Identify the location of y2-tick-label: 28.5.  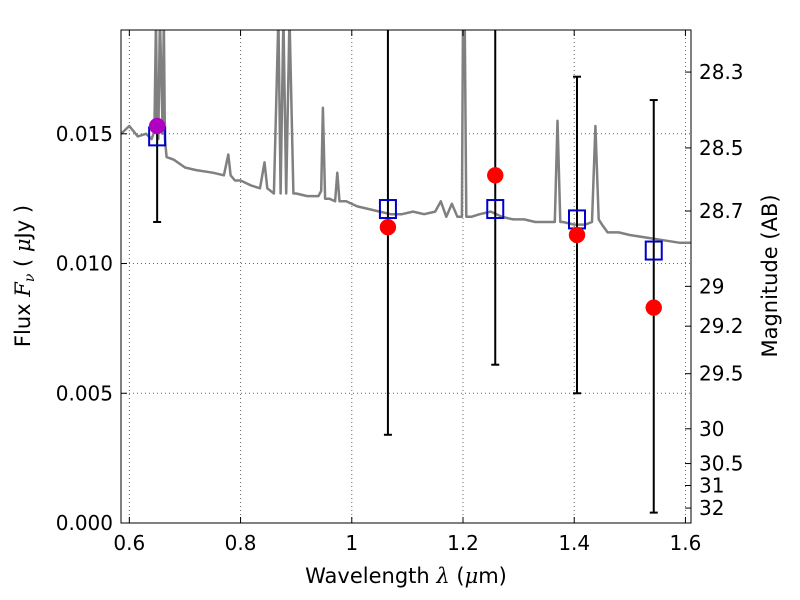
(721, 148).